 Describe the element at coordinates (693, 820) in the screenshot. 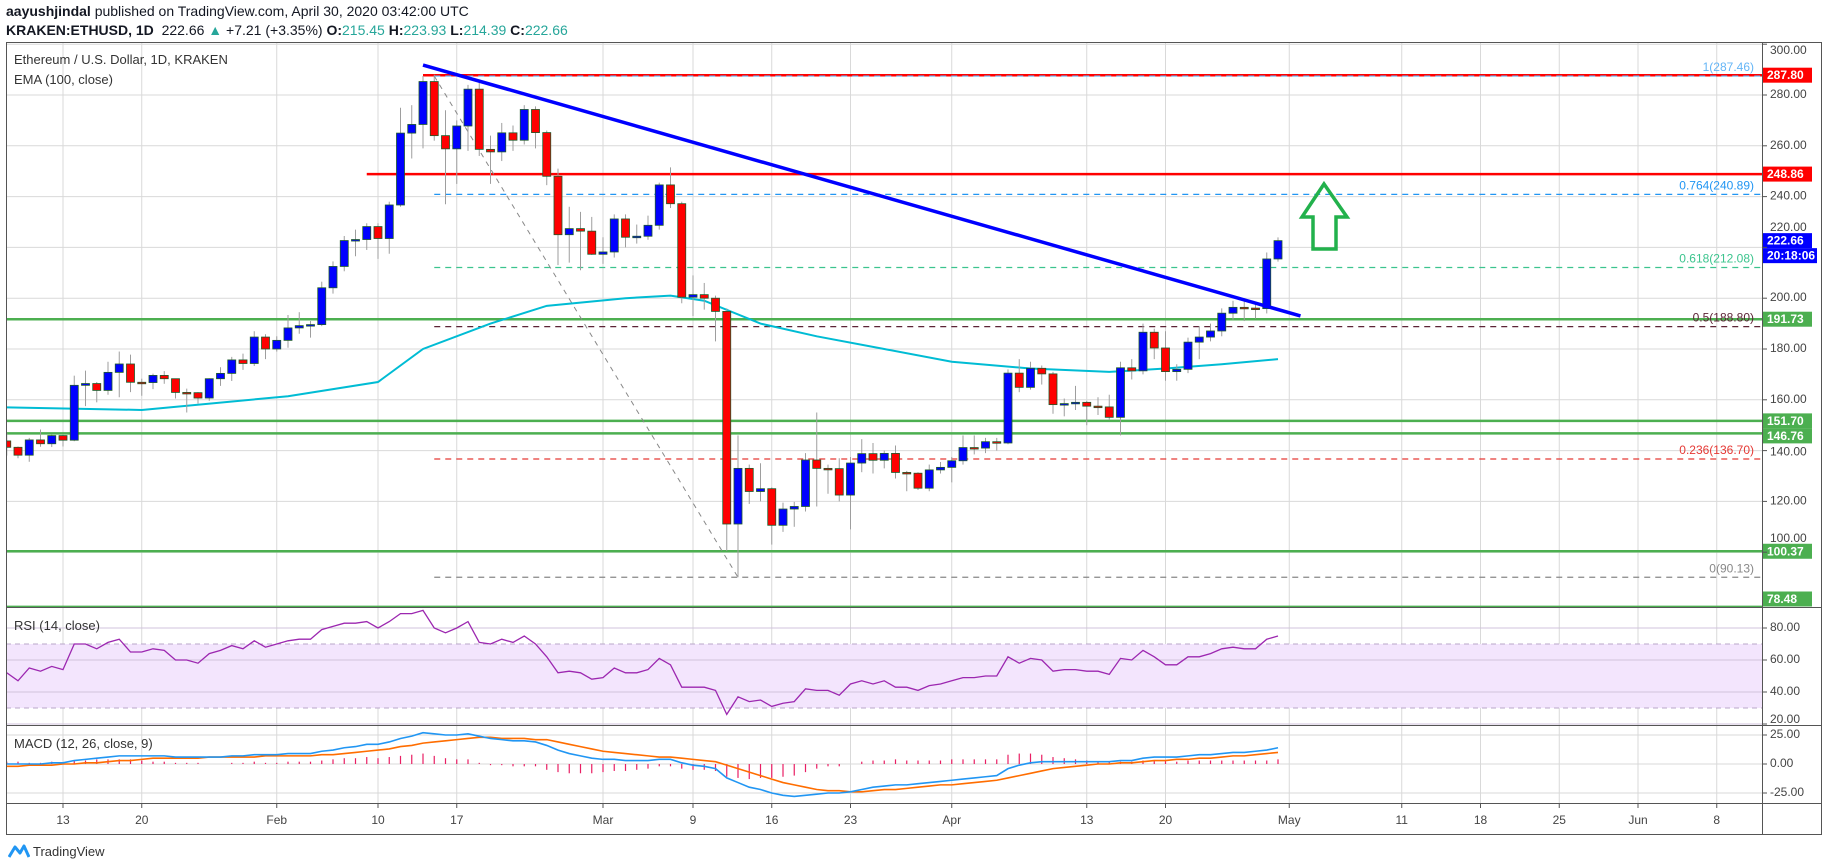

I see `time-tick-label: 9` at that location.